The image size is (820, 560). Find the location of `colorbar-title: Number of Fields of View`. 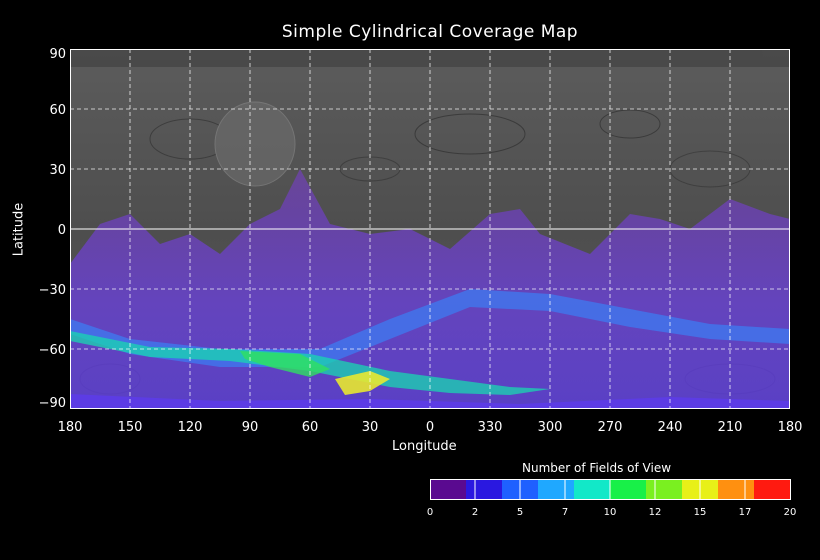

colorbar-title: Number of Fields of View is located at coordinates (597, 468).